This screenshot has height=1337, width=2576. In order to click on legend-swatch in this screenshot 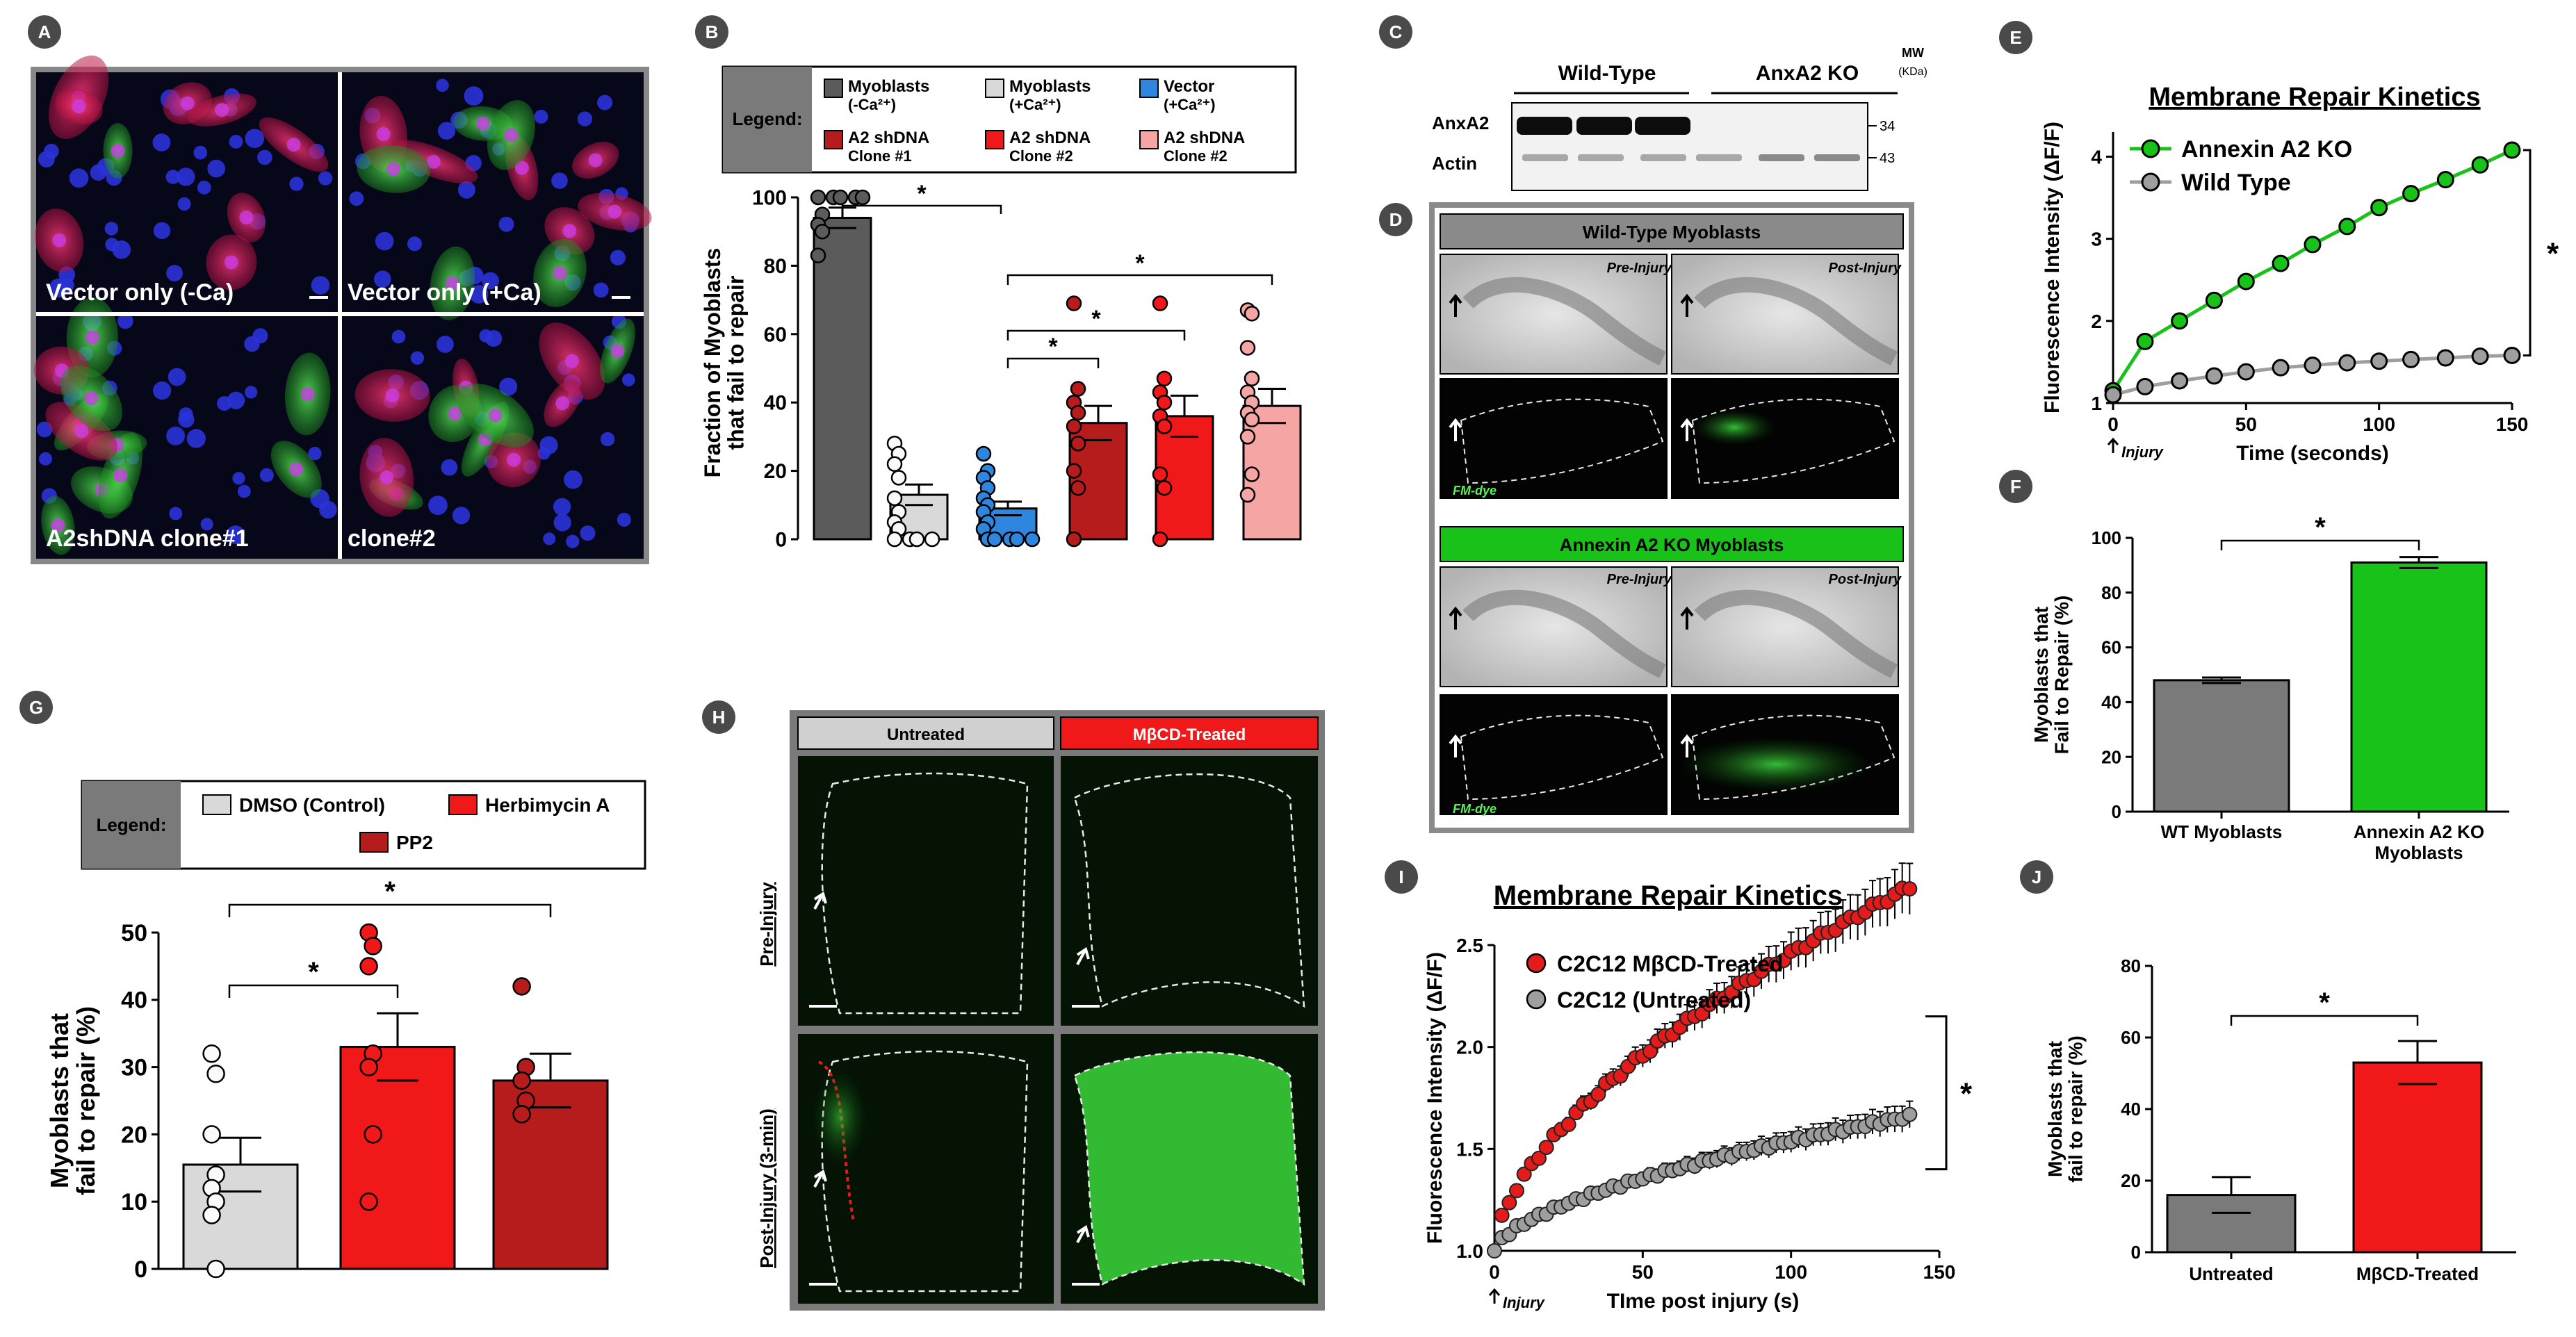, I will do `click(1149, 139)`.